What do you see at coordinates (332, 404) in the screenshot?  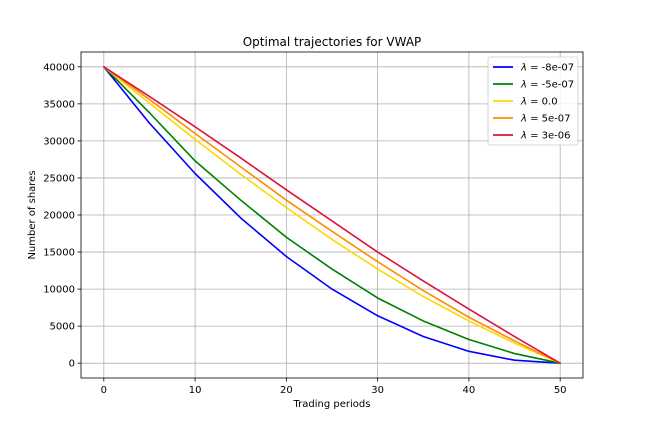 I see `x-axis-label: Trading periods` at bounding box center [332, 404].